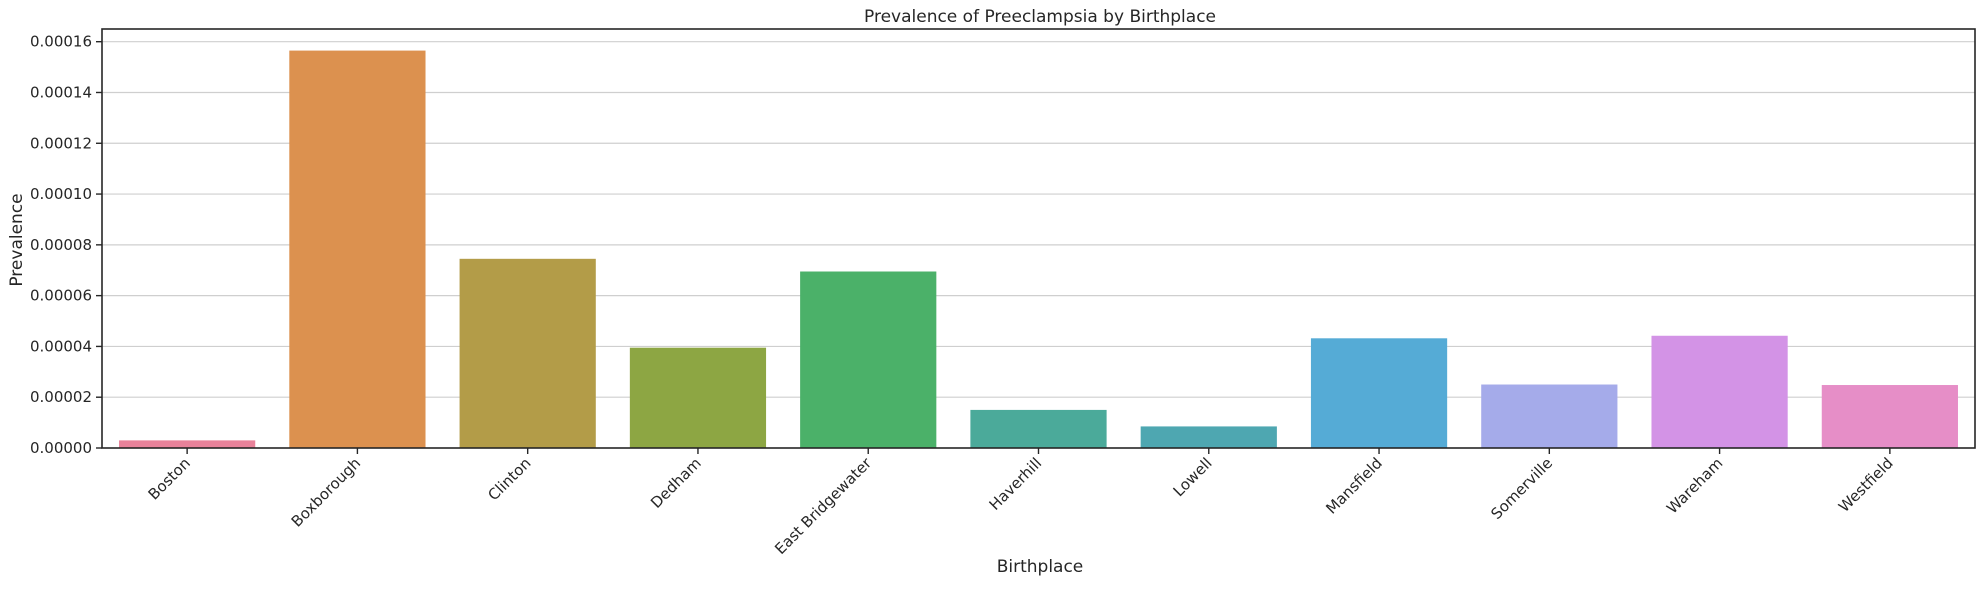 This screenshot has width=1984, height=589. Describe the element at coordinates (61, 194) in the screenshot. I see `y-tick-label: 0.00010` at that location.